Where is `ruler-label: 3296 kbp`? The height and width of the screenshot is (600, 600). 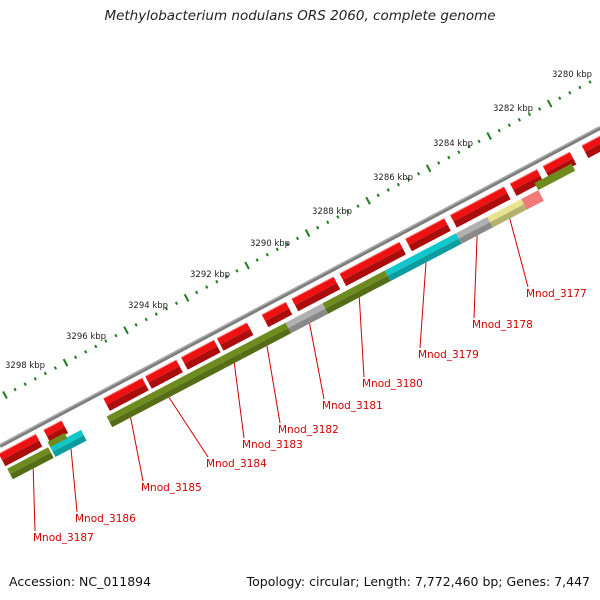 ruler-label: 3296 kbp is located at coordinates (86, 337).